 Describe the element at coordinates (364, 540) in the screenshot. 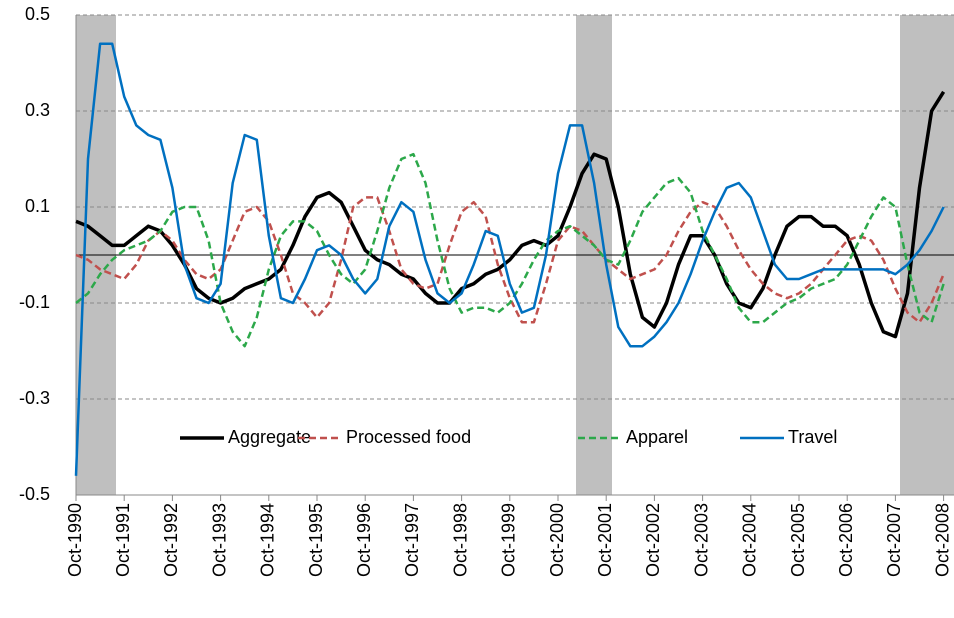

I see `x-tick-label: Oct-1996` at that location.